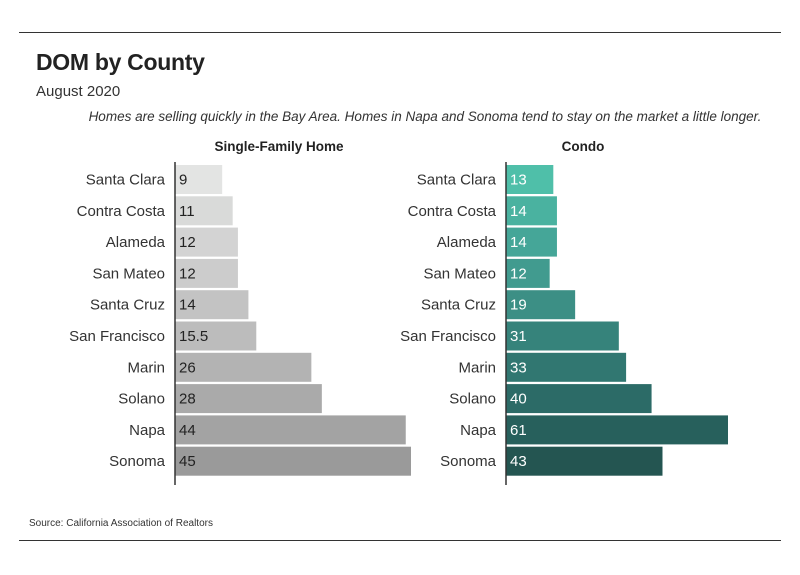 The height and width of the screenshot is (575, 800). I want to click on single-family-bar-contra-costa, so click(204, 211).